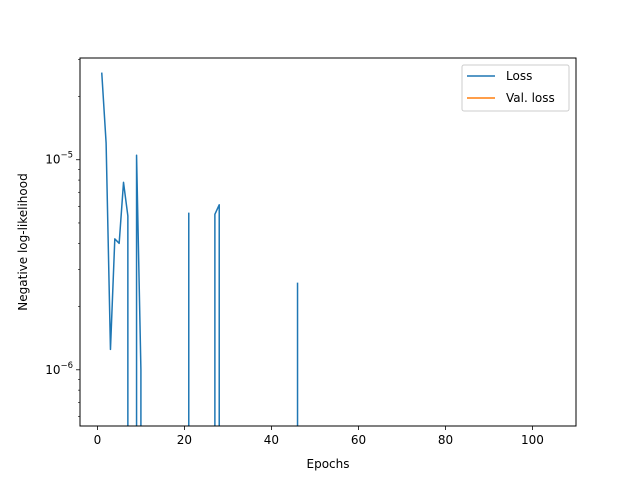 The height and width of the screenshot is (480, 640). Describe the element at coordinates (530, 98) in the screenshot. I see `legend-label-val-loss: Val. loss` at that location.